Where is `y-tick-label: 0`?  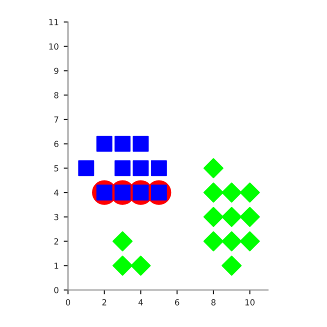 y-tick-label: 0 is located at coordinates (56, 290).